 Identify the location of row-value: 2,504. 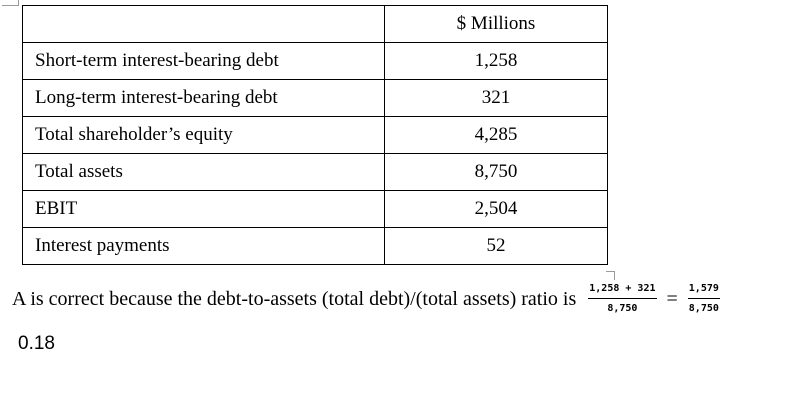
(496, 209).